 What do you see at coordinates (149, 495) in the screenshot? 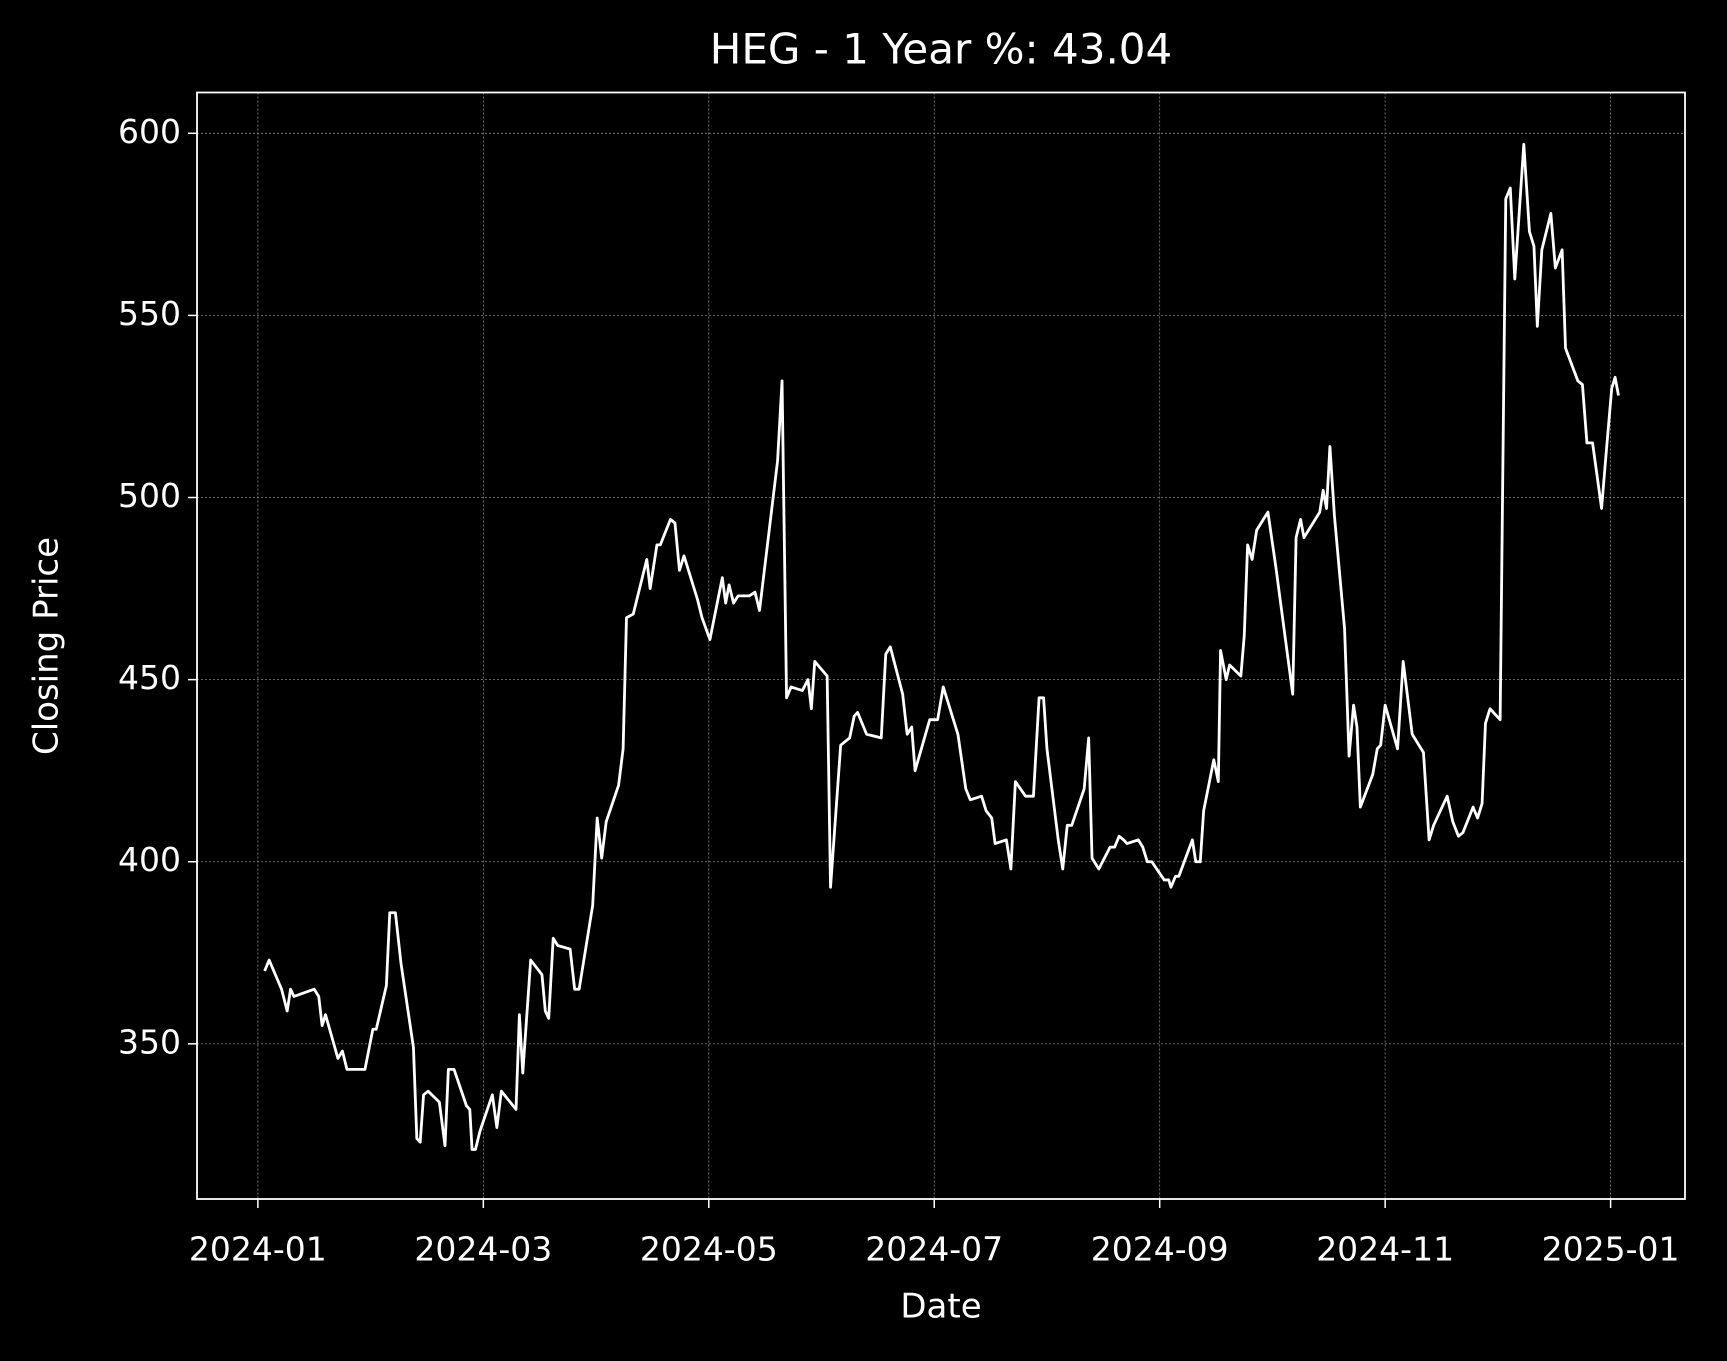
I see `y-tick-label: 500` at bounding box center [149, 495].